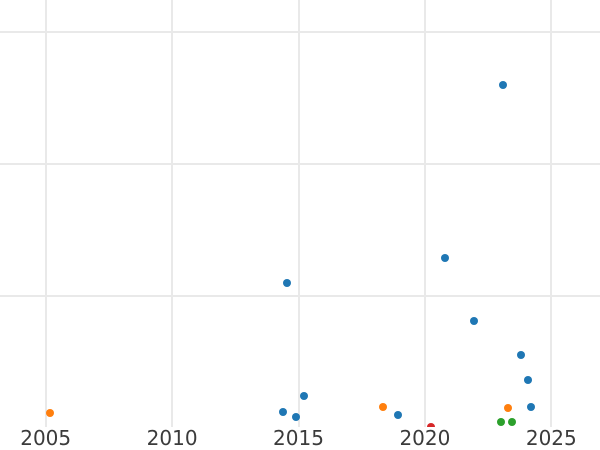 The image size is (600, 450). What do you see at coordinates (46, 438) in the screenshot?
I see `x-tick-label: 2005` at bounding box center [46, 438].